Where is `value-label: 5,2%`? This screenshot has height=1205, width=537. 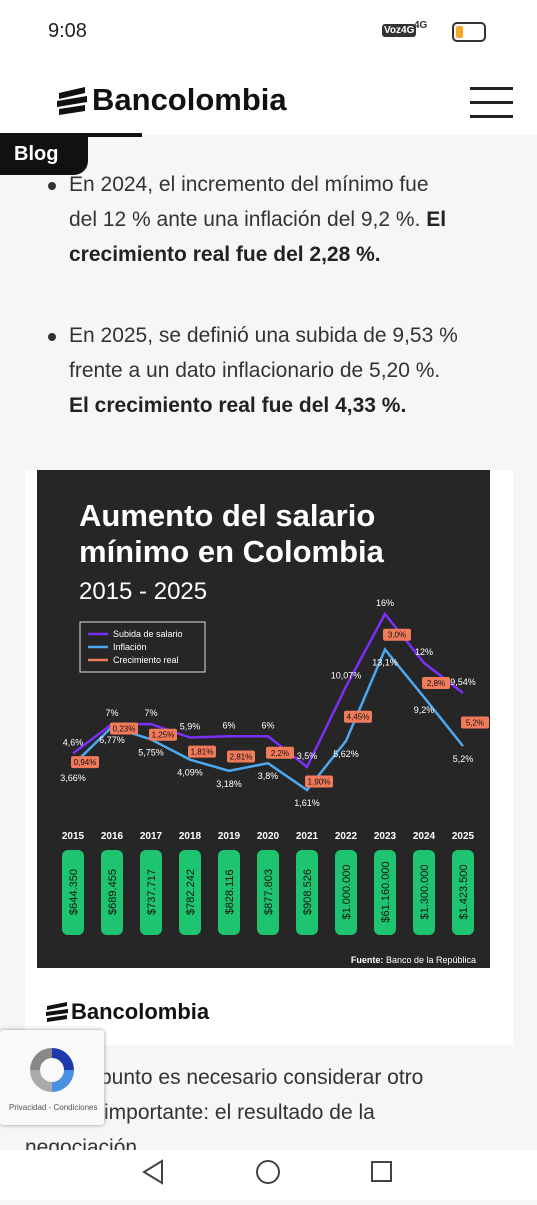 value-label: 5,2% is located at coordinates (463, 759).